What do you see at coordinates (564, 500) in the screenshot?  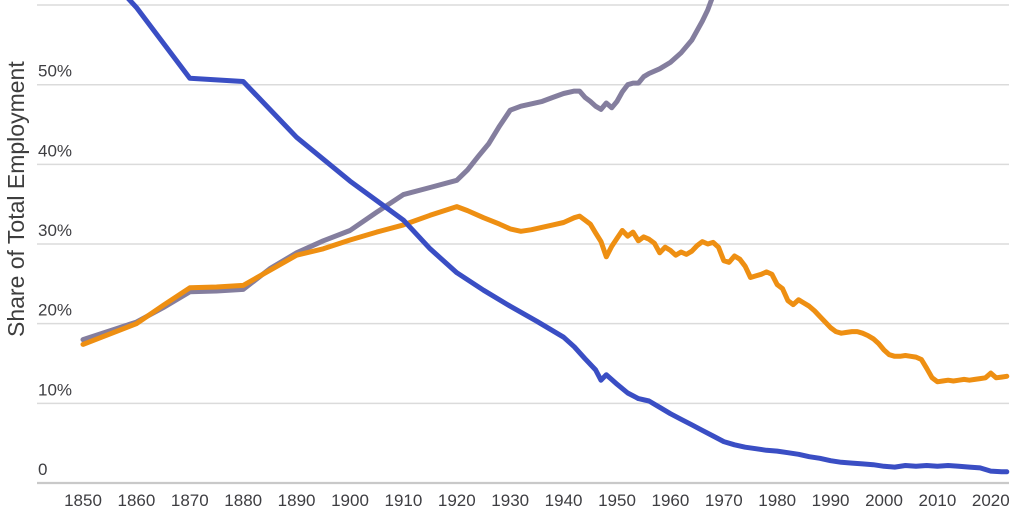 I see `x-tick-label: 1940` at bounding box center [564, 500].